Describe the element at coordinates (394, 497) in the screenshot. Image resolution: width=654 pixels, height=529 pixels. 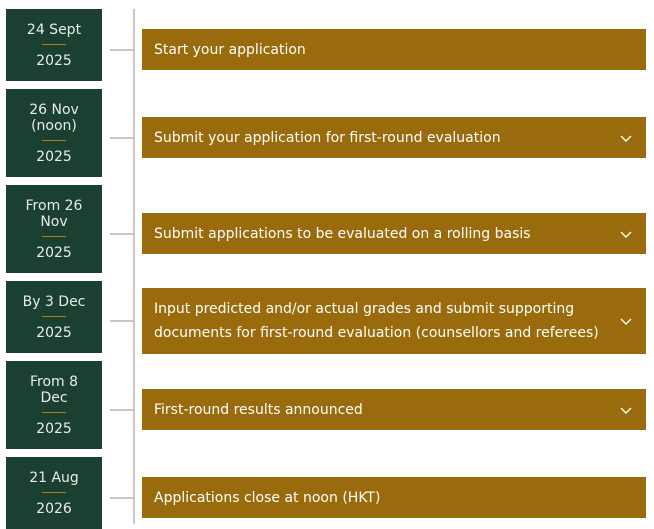
I see `timeline-item-header: Applications close at noon (HKT)` at that location.